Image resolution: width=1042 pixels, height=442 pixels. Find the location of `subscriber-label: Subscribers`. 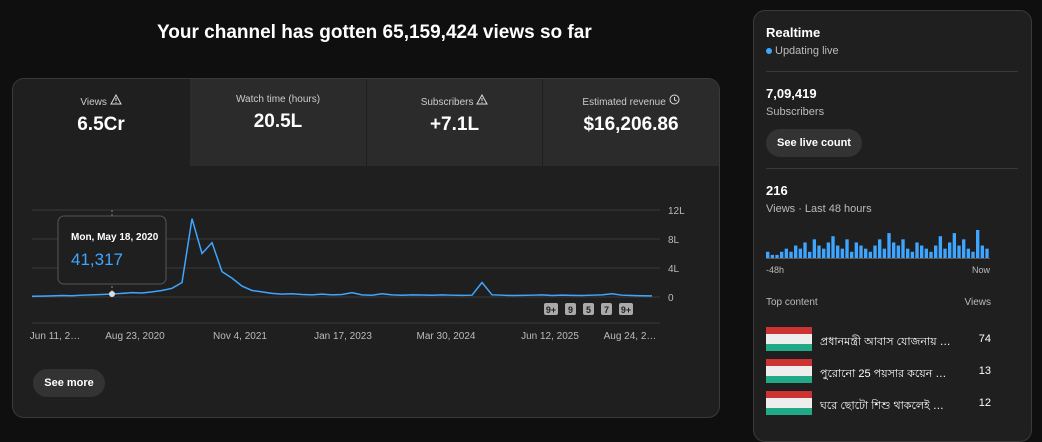

subscriber-label: Subscribers is located at coordinates (795, 112).